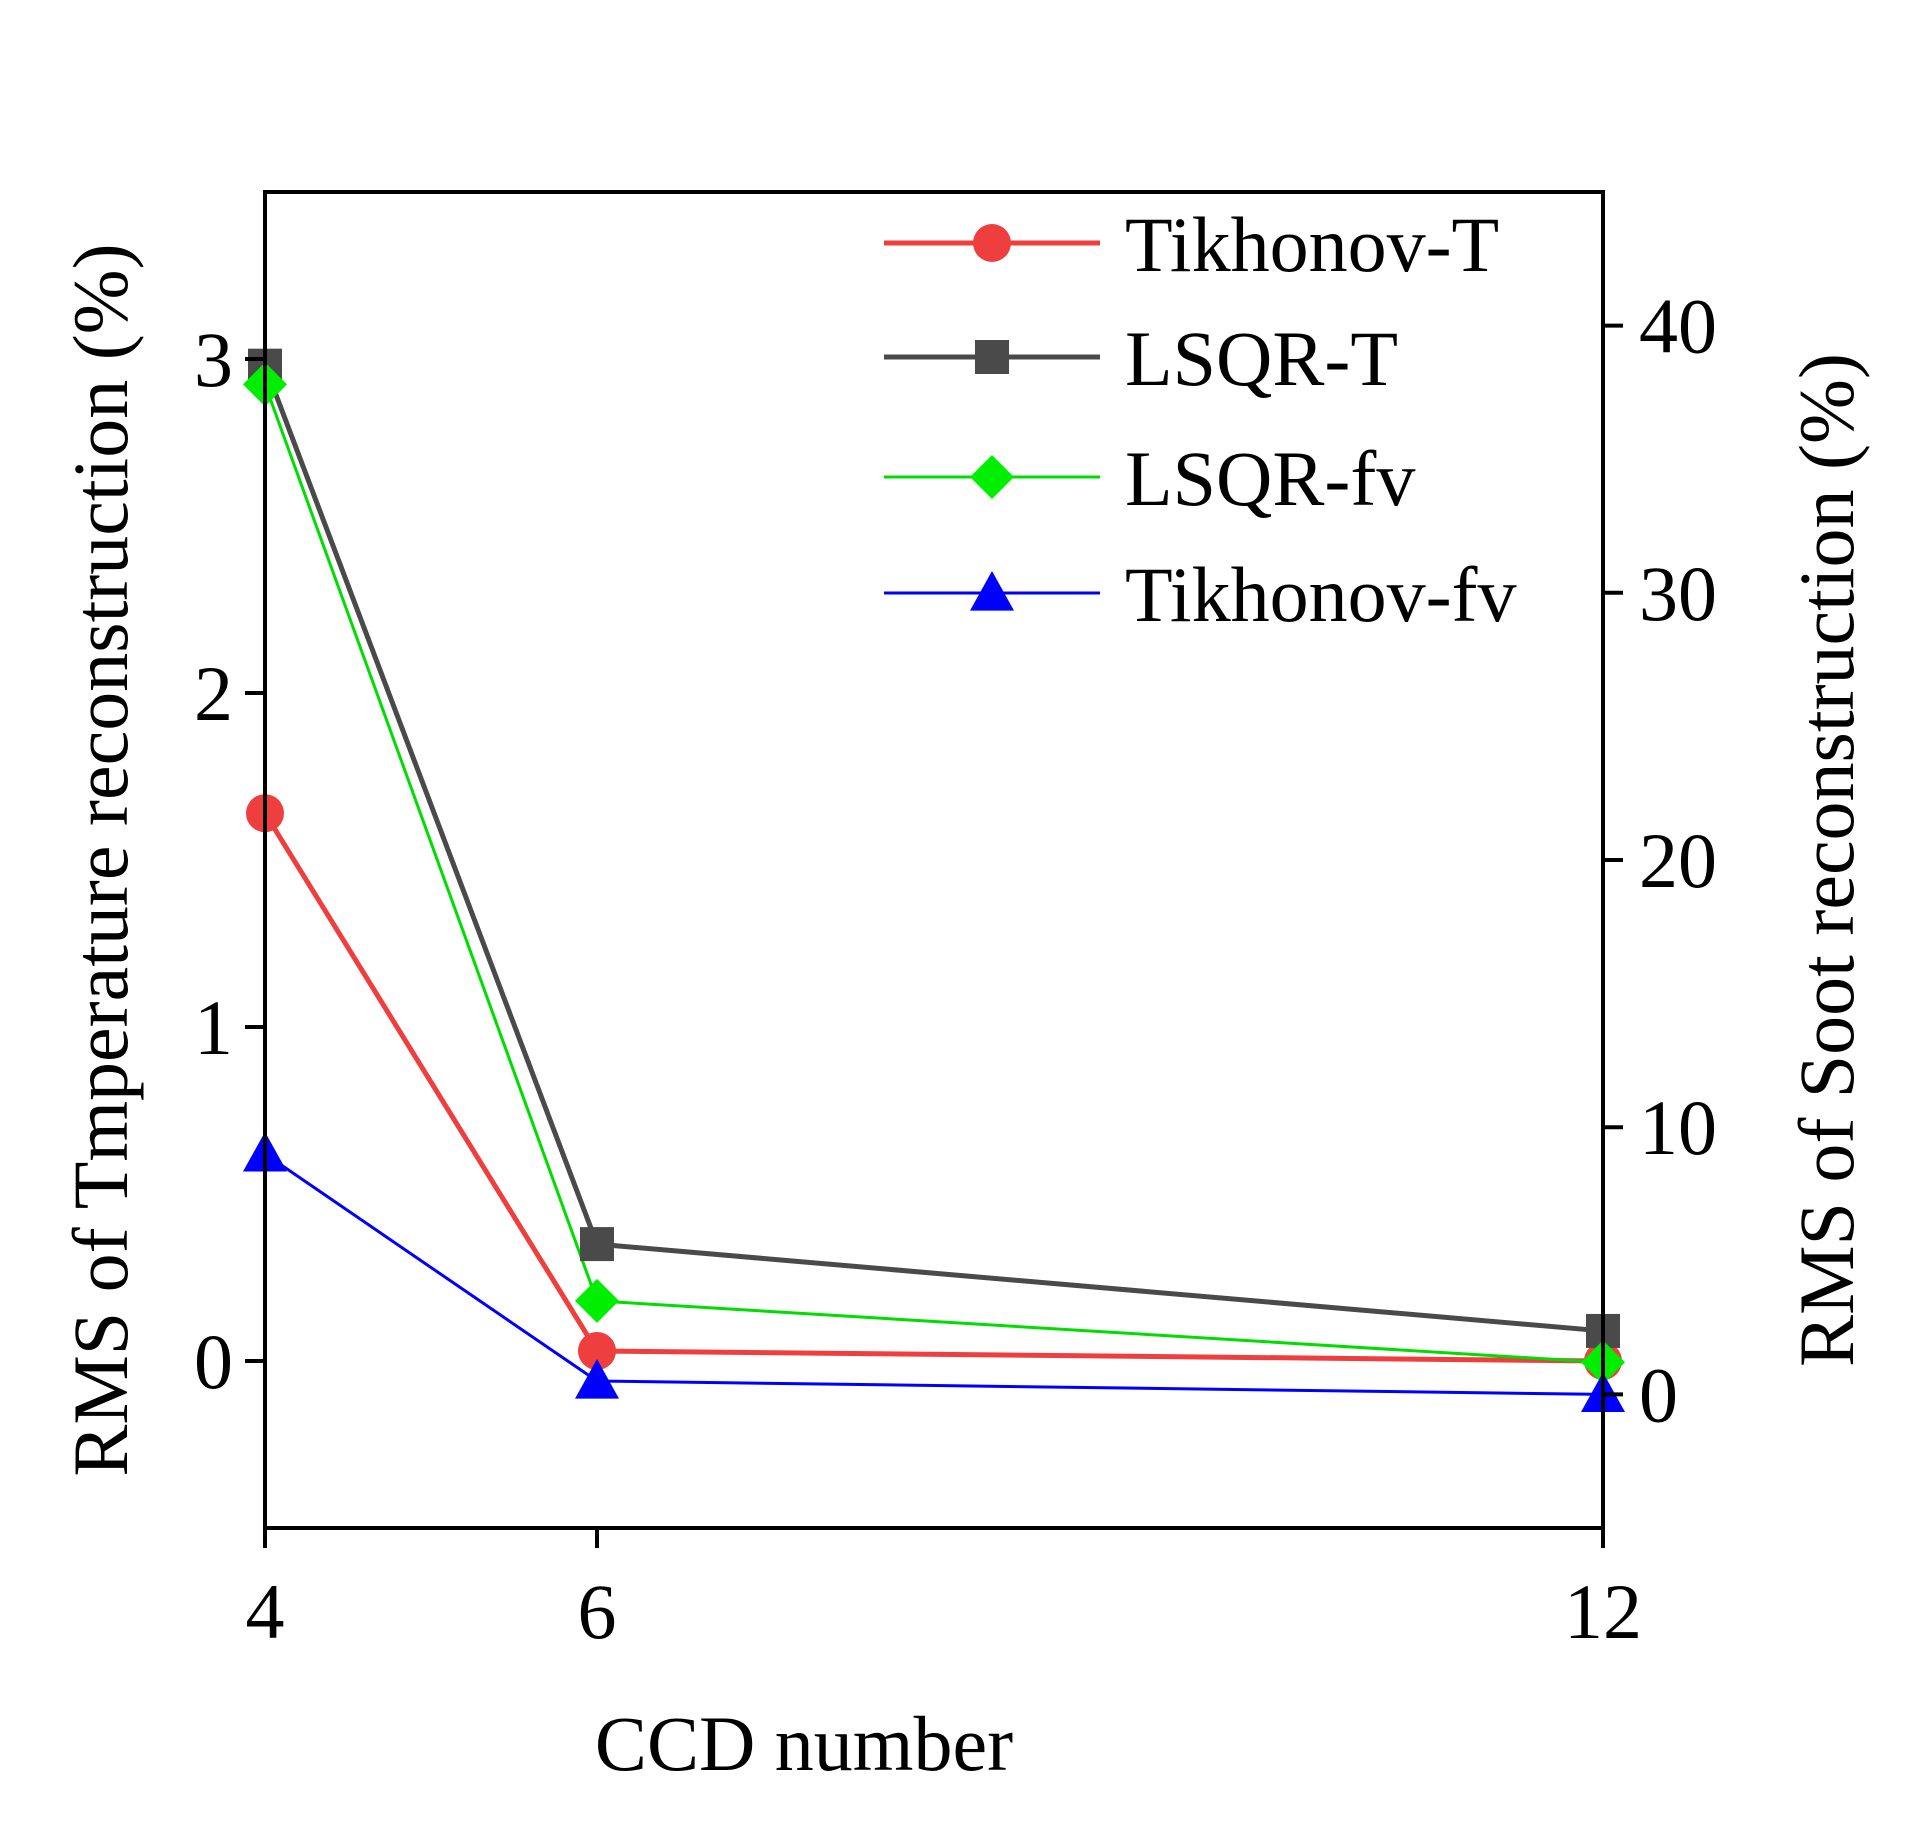  What do you see at coordinates (213, 359) in the screenshot?
I see `y-tick-label: 3` at bounding box center [213, 359].